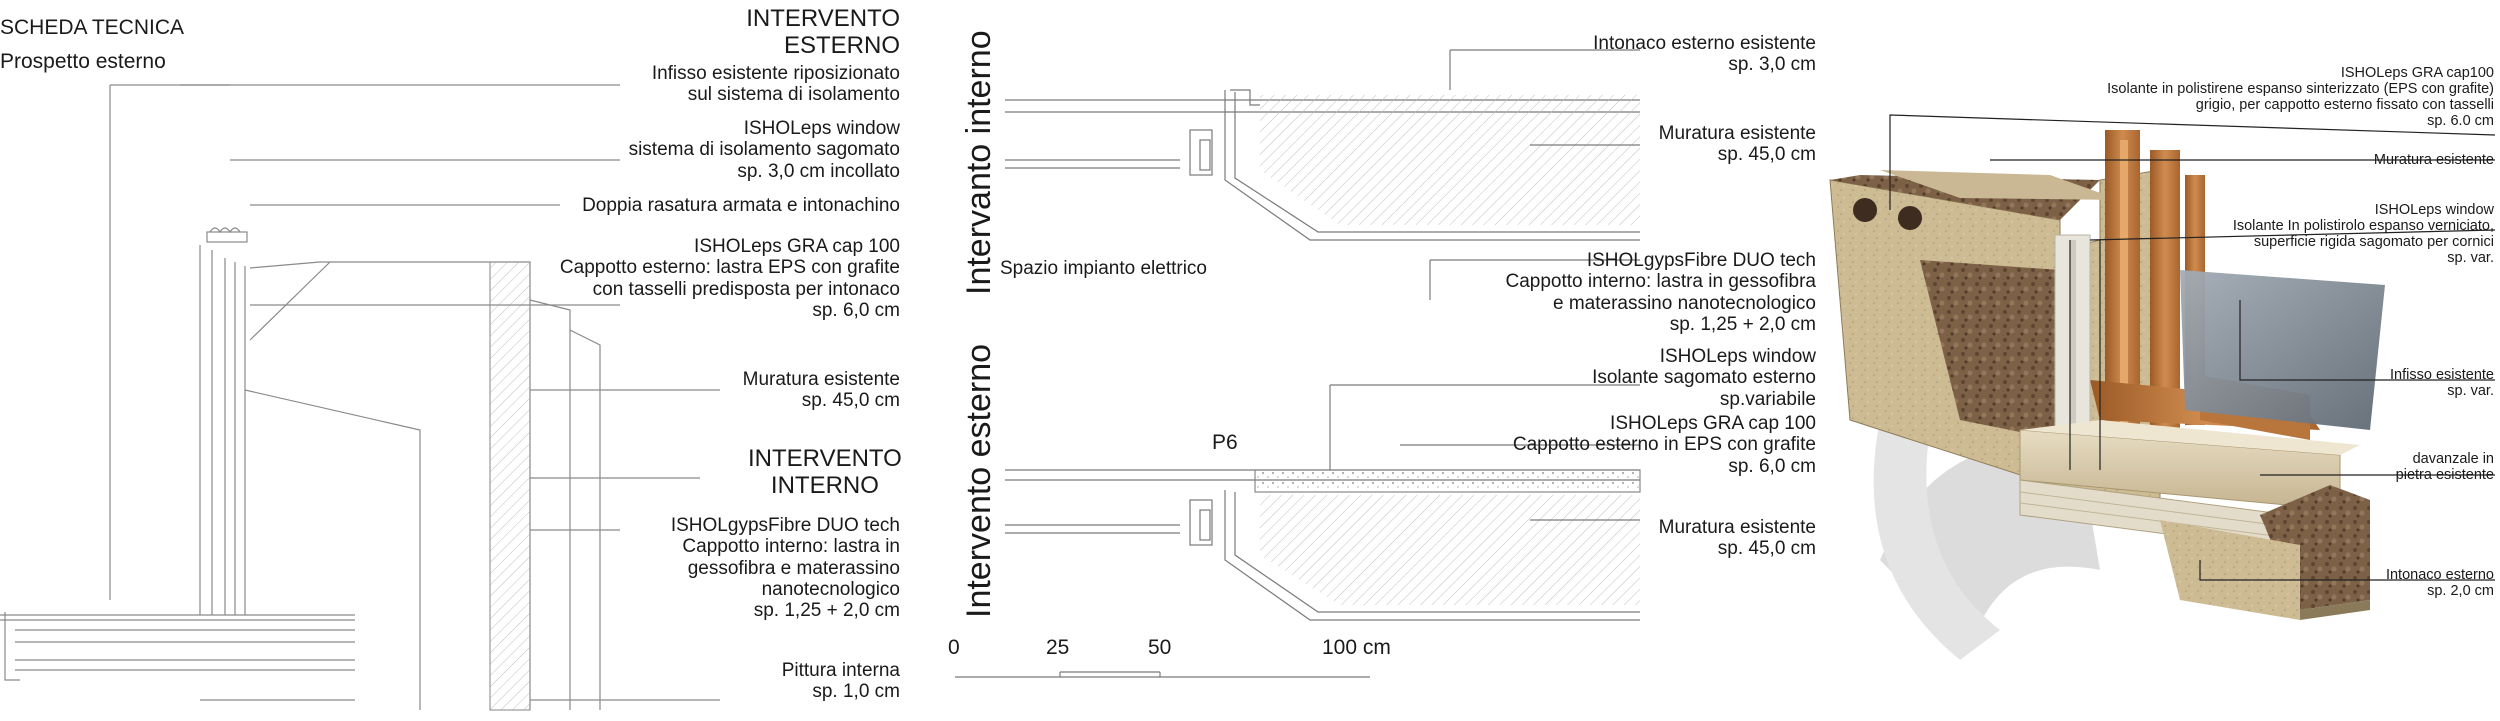 The image size is (2500, 721). Describe the element at coordinates (83, 61) in the screenshot. I see `sheet-subtitle: Prospetto esterno` at that location.